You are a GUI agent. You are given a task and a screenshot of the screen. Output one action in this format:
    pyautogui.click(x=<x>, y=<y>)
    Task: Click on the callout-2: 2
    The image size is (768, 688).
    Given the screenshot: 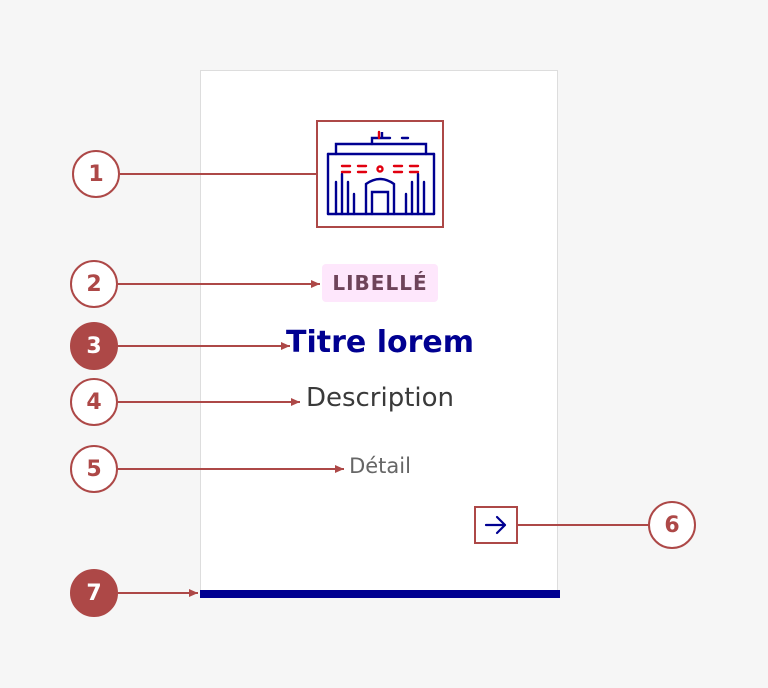 What is the action you would take?
    pyautogui.click(x=94, y=284)
    